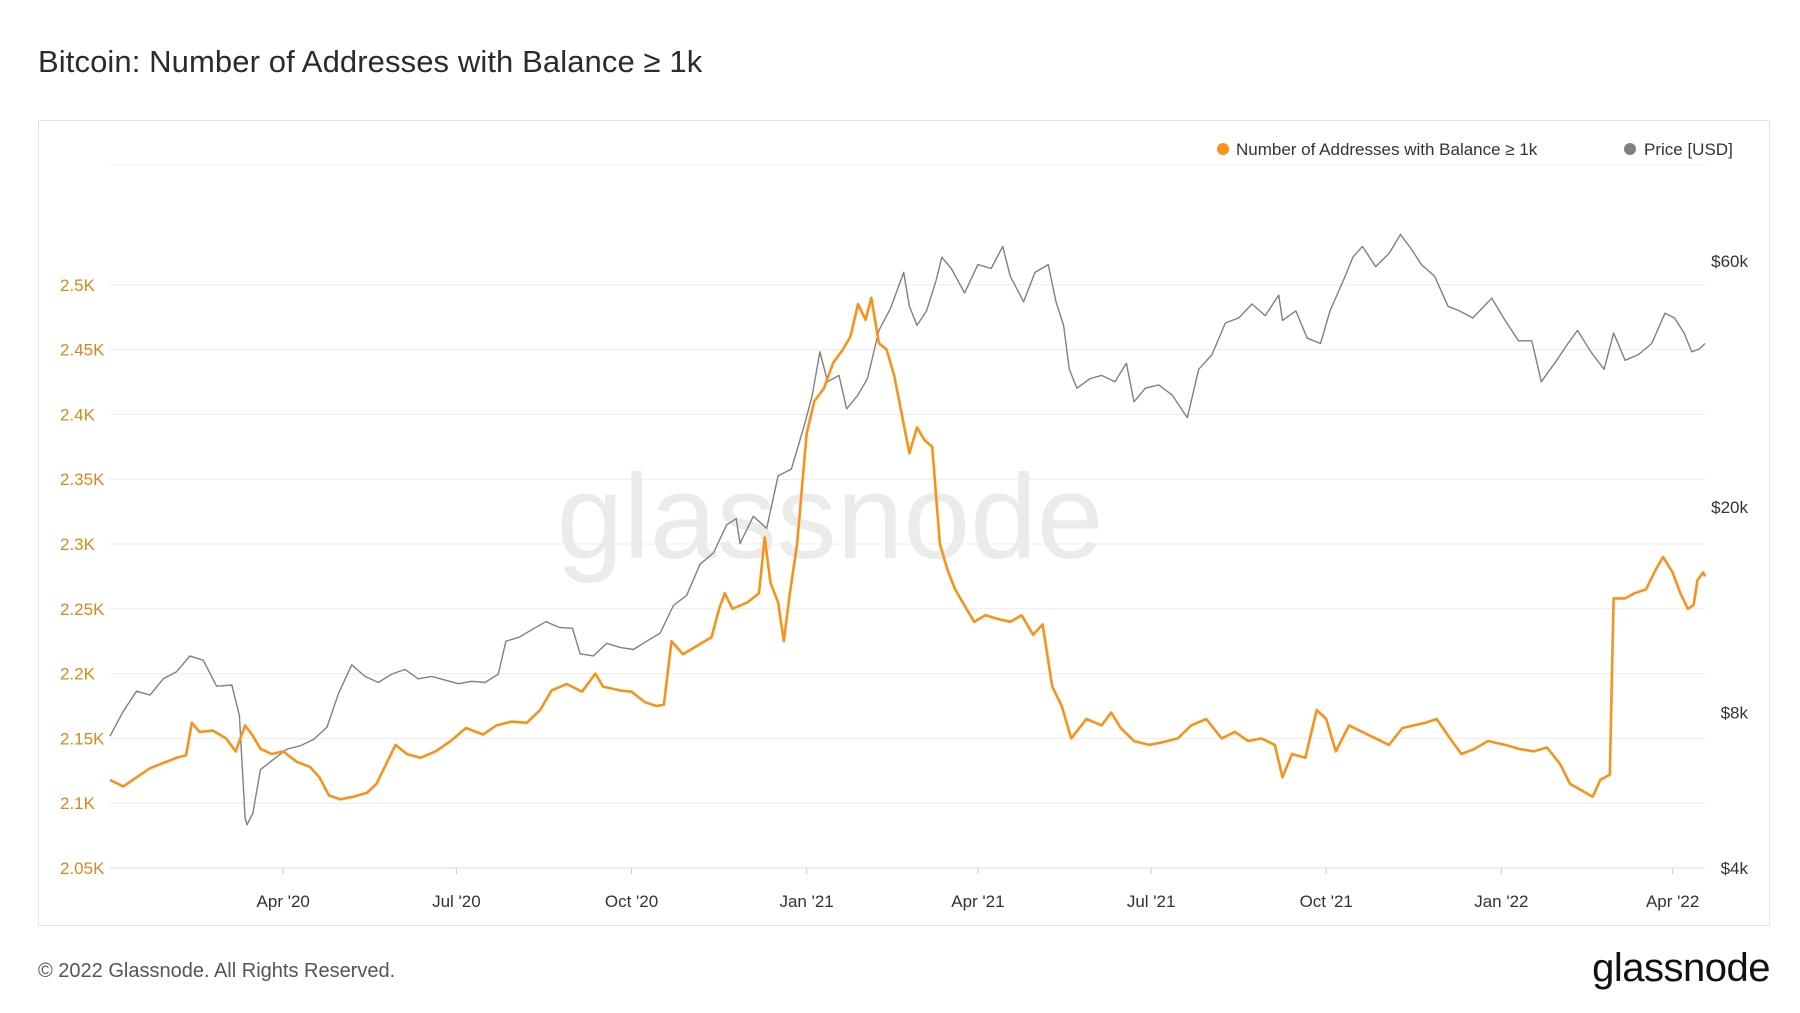 This screenshot has width=1800, height=1013. I want to click on x-tick-label: Oct '21, so click(1326, 901).